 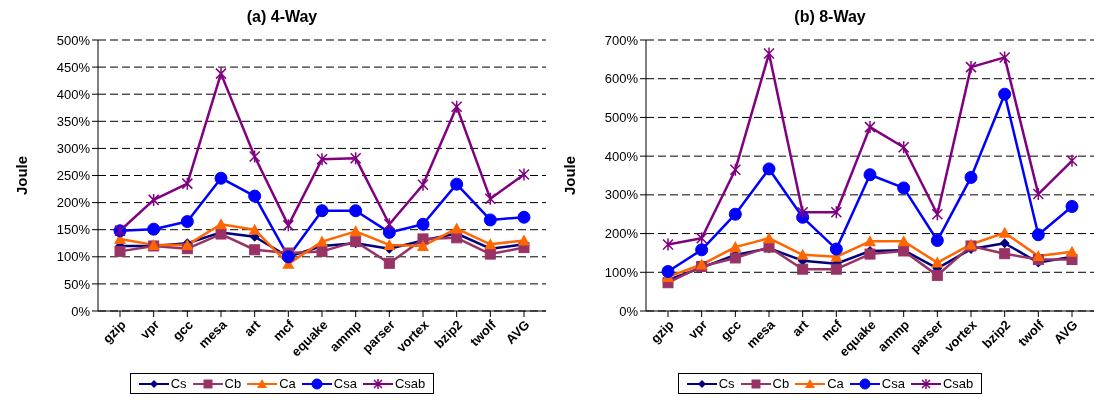 I want to click on y-tick-label: 700%, so click(x=621, y=40).